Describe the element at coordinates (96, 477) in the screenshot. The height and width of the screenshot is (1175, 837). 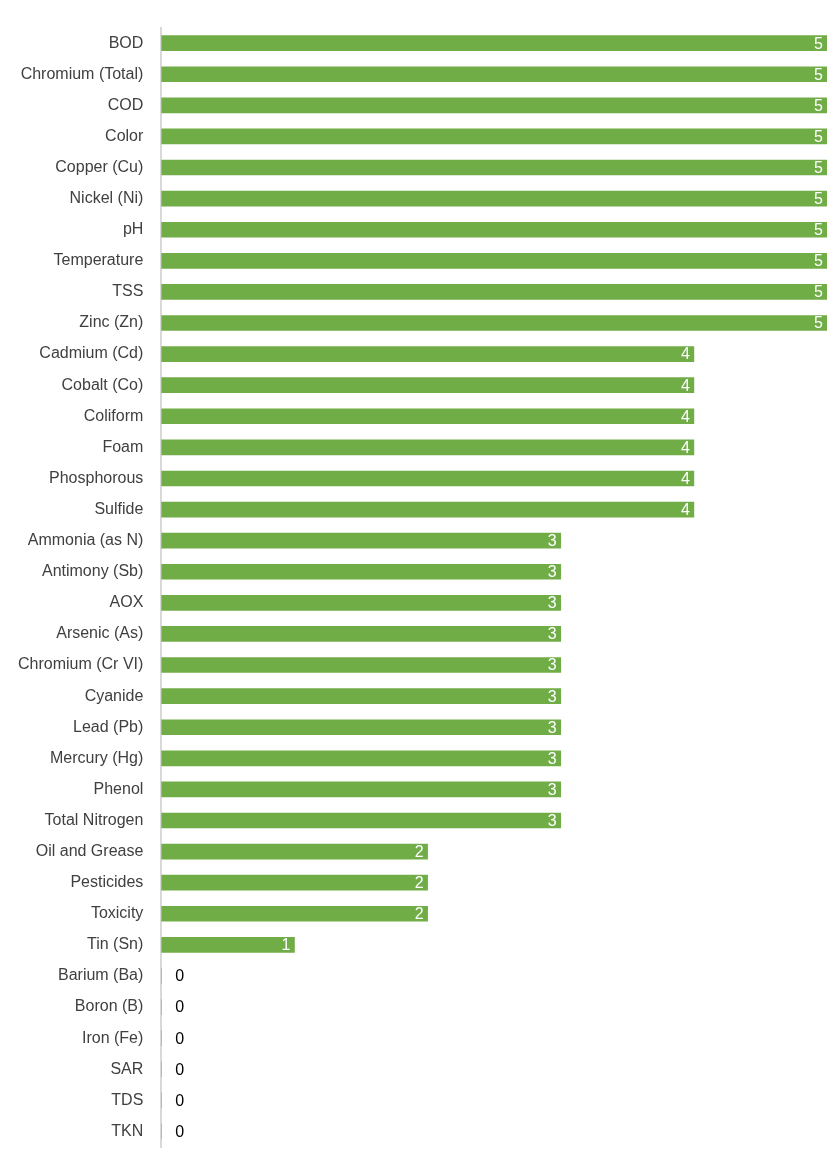
I see `y-tick-label: Phosphorous` at that location.